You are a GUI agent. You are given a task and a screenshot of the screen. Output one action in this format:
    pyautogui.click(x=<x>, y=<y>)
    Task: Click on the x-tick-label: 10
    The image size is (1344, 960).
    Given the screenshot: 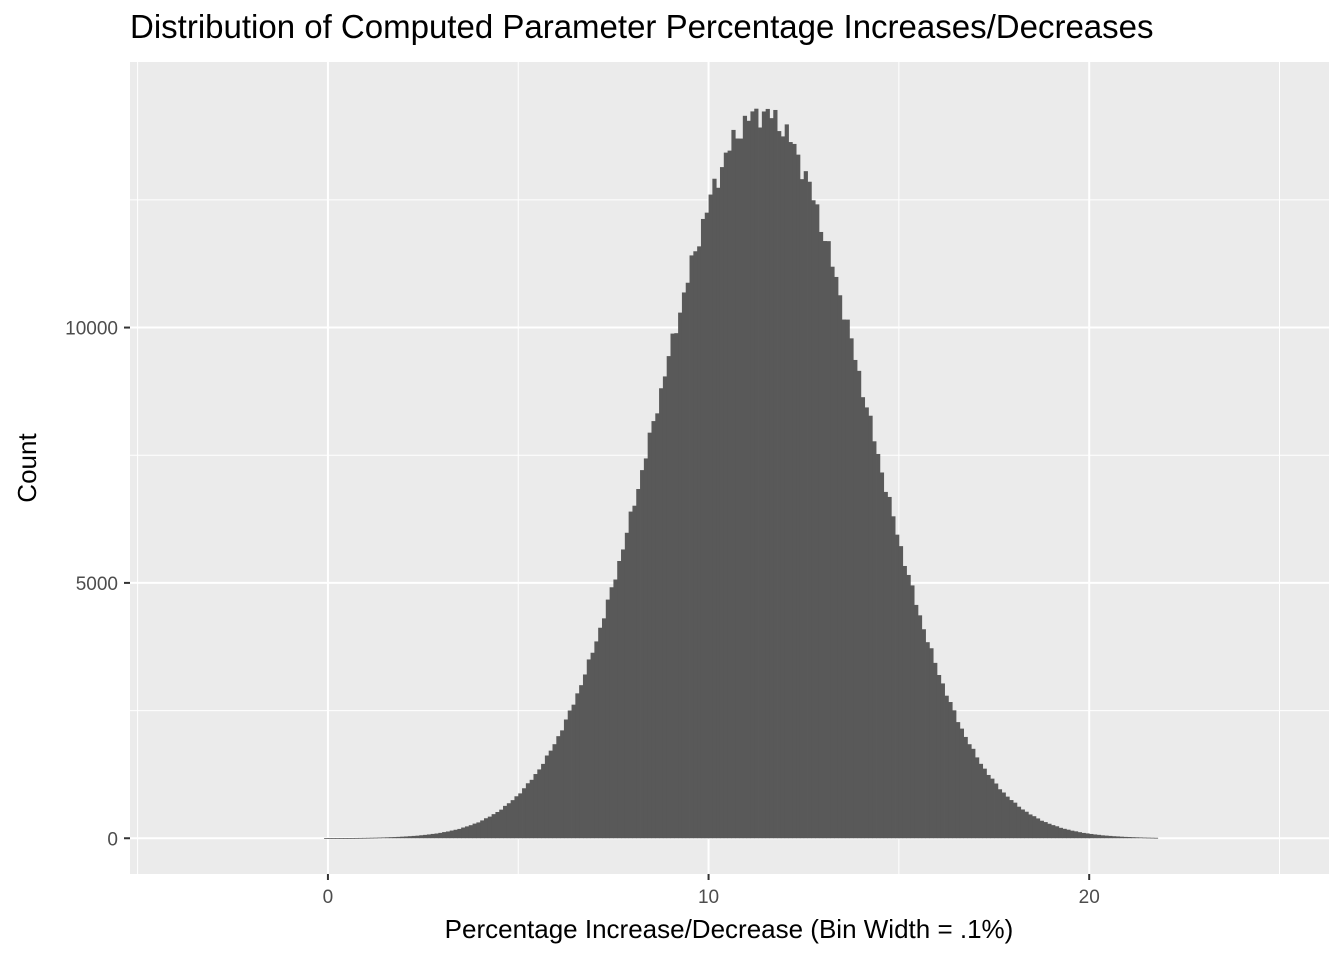 What is the action you would take?
    pyautogui.click(x=708, y=897)
    